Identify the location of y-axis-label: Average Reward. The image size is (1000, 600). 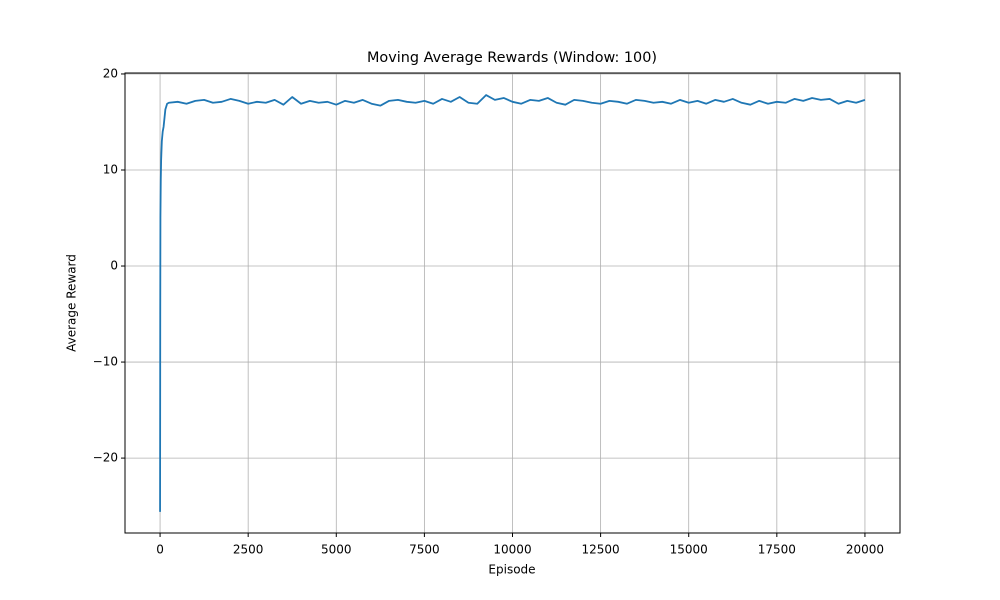
(72, 303).